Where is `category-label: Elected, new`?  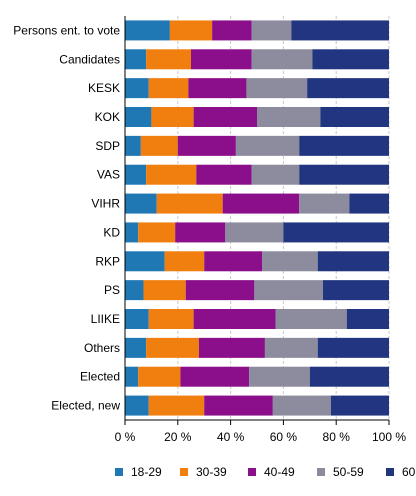
category-label: Elected, new is located at coordinates (85, 406).